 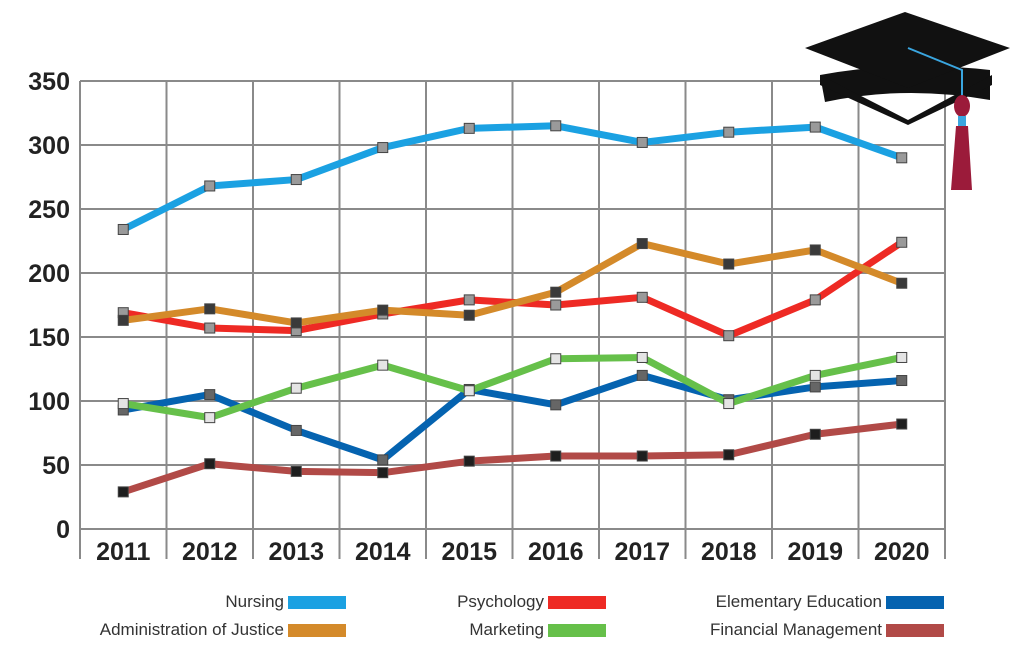 What do you see at coordinates (49, 146) in the screenshot?
I see `y-tick-label: 300` at bounding box center [49, 146].